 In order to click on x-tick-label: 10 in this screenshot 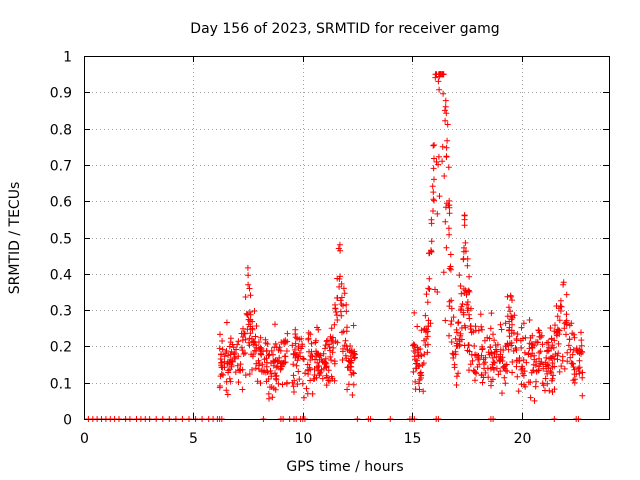, I will do `click(304, 439)`.